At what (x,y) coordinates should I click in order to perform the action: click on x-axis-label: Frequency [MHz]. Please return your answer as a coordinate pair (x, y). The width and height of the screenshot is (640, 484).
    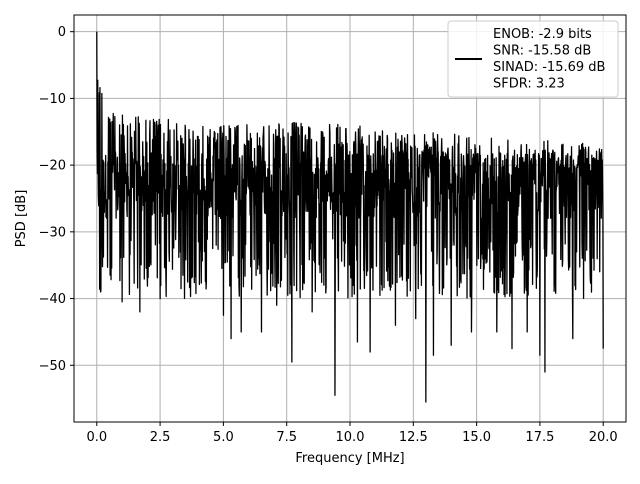
    Looking at the image, I should click on (349, 458).